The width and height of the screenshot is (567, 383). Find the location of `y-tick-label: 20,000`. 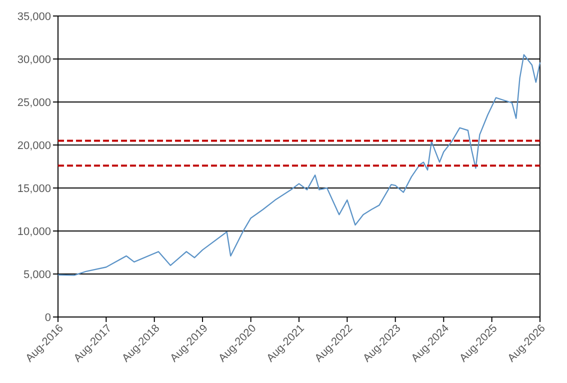

y-tick-label: 20,000 is located at coordinates (34, 146).